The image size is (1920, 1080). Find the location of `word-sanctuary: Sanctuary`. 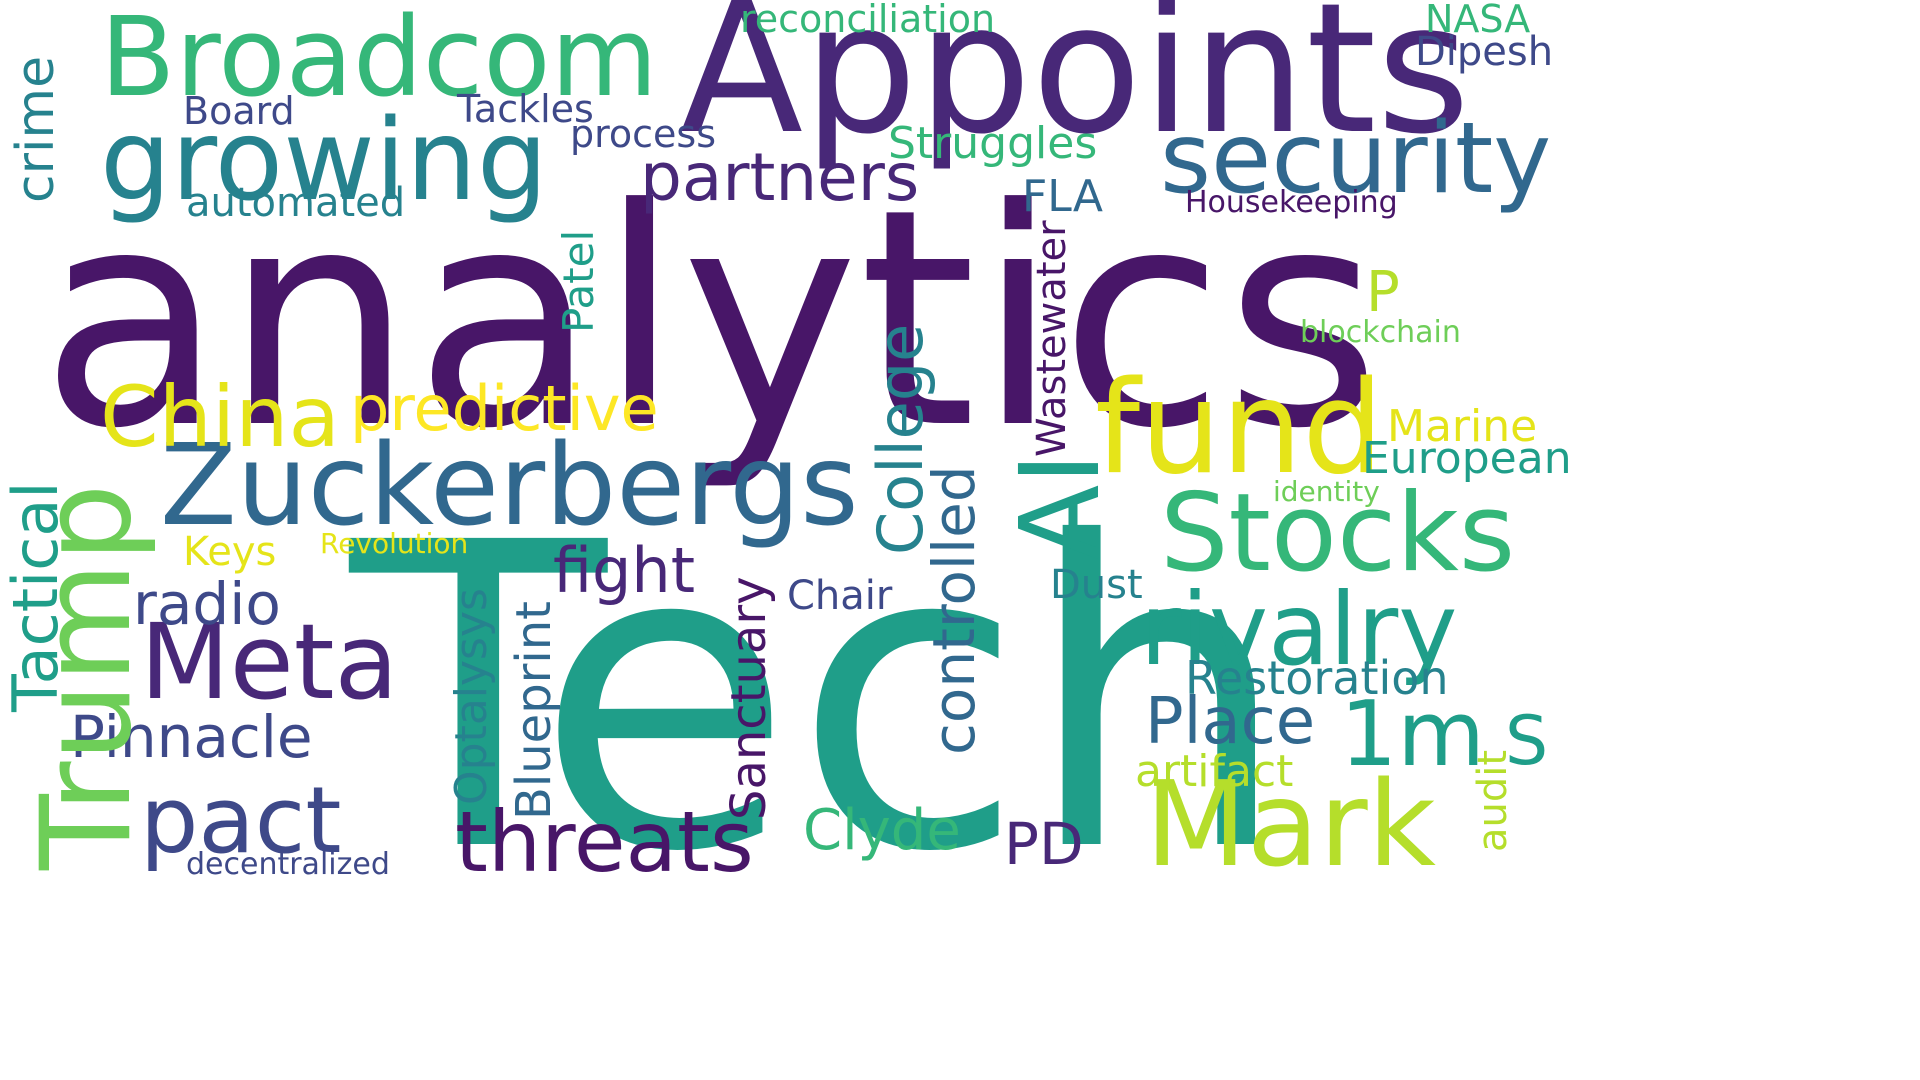

word-sanctuary: Sanctuary is located at coordinates (749, 698).